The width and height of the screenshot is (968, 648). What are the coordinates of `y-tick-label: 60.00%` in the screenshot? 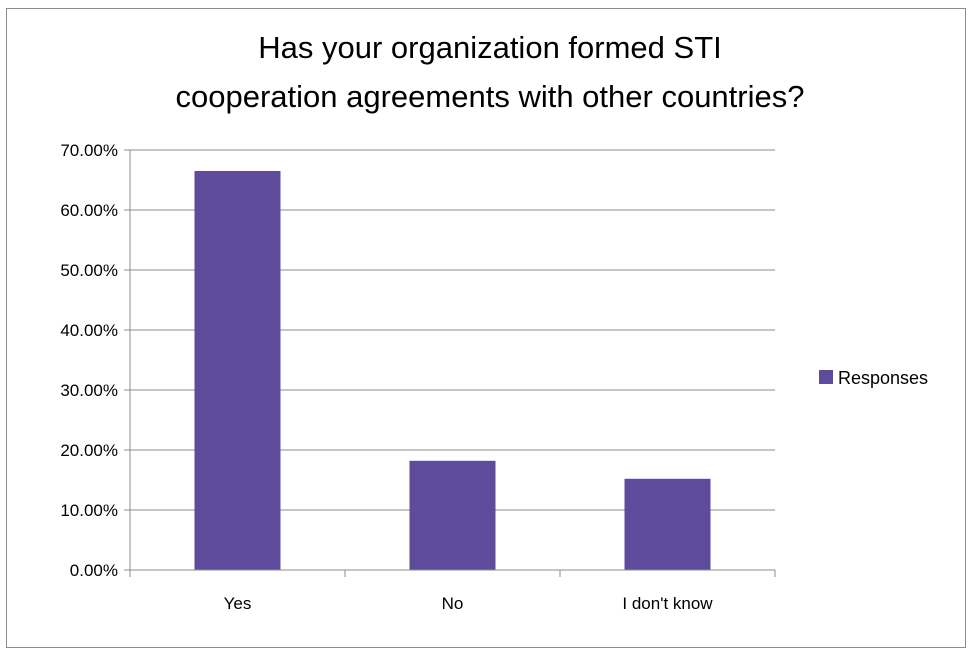 It's located at (89, 210).